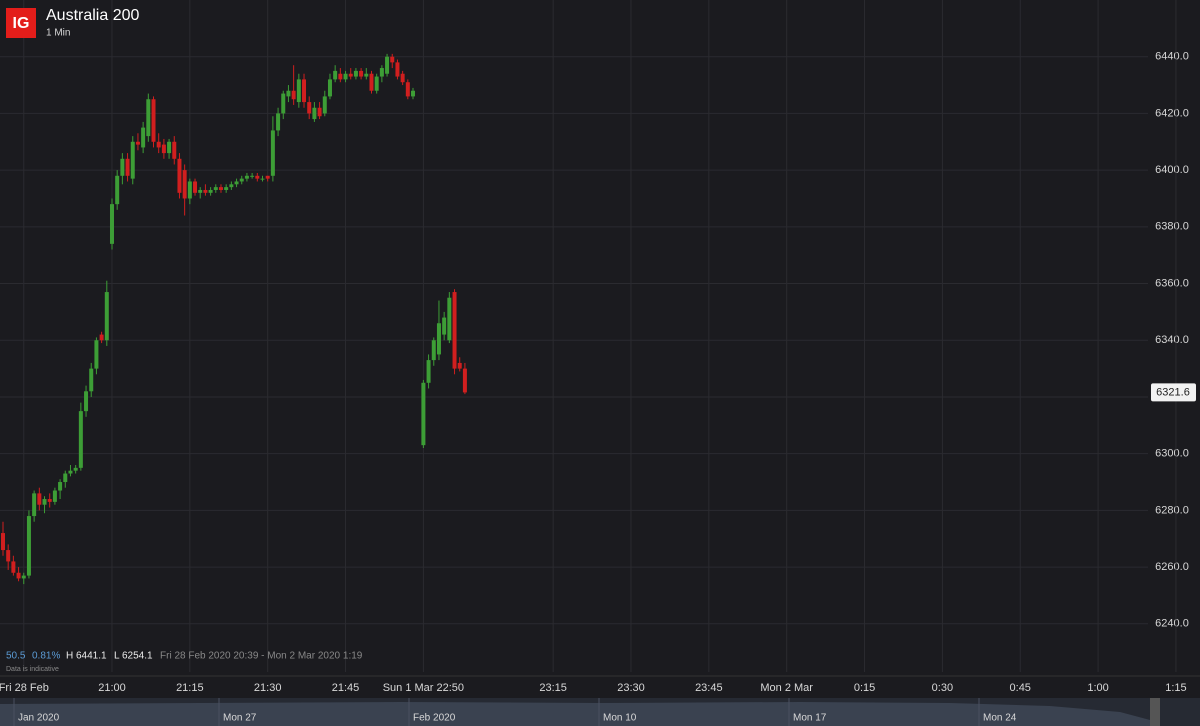  What do you see at coordinates (631, 688) in the screenshot?
I see `x-tick-label: 23:30` at bounding box center [631, 688].